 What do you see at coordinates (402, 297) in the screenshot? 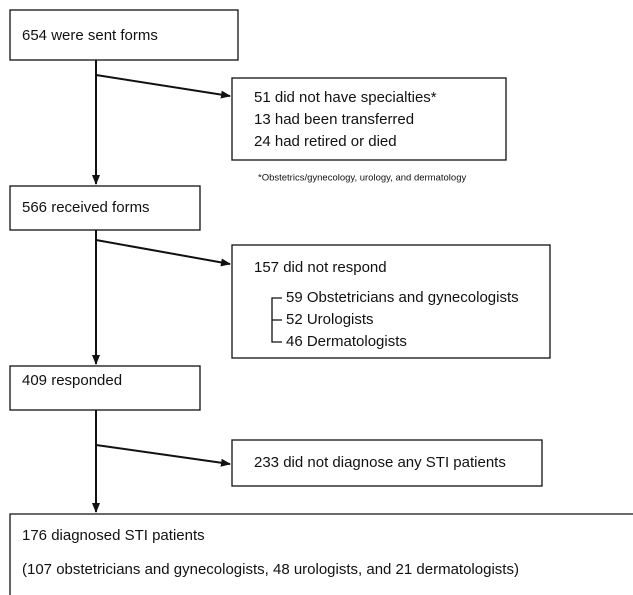
I see `box-sub: 59 Obstetricians and gynecologists` at bounding box center [402, 297].